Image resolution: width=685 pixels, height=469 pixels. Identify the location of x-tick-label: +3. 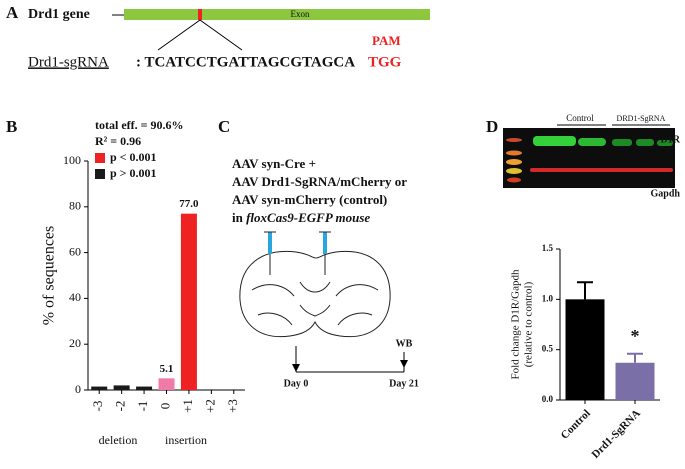
(232, 406).